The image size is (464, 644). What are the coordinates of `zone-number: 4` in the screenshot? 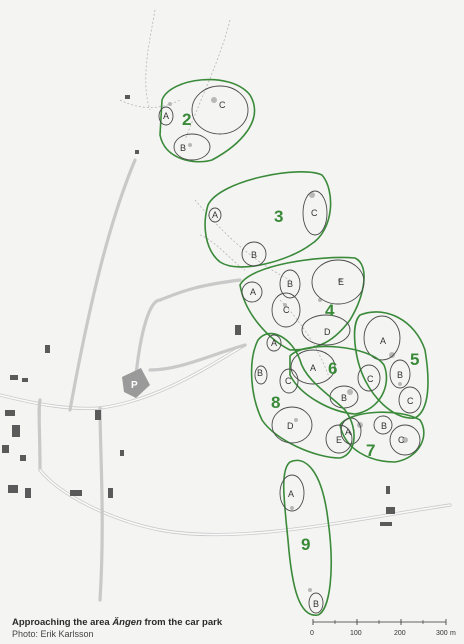 It's located at (330, 310).